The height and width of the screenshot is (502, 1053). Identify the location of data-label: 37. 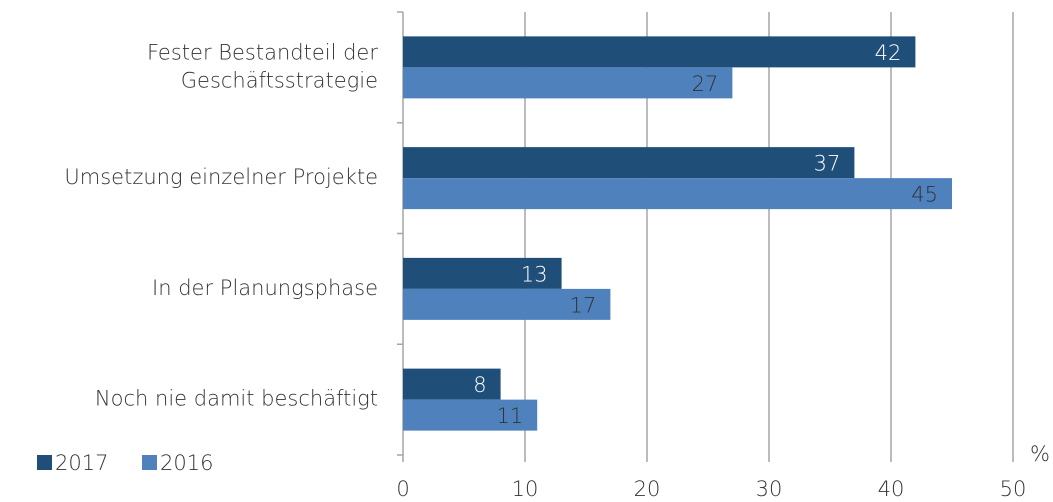
(827, 164).